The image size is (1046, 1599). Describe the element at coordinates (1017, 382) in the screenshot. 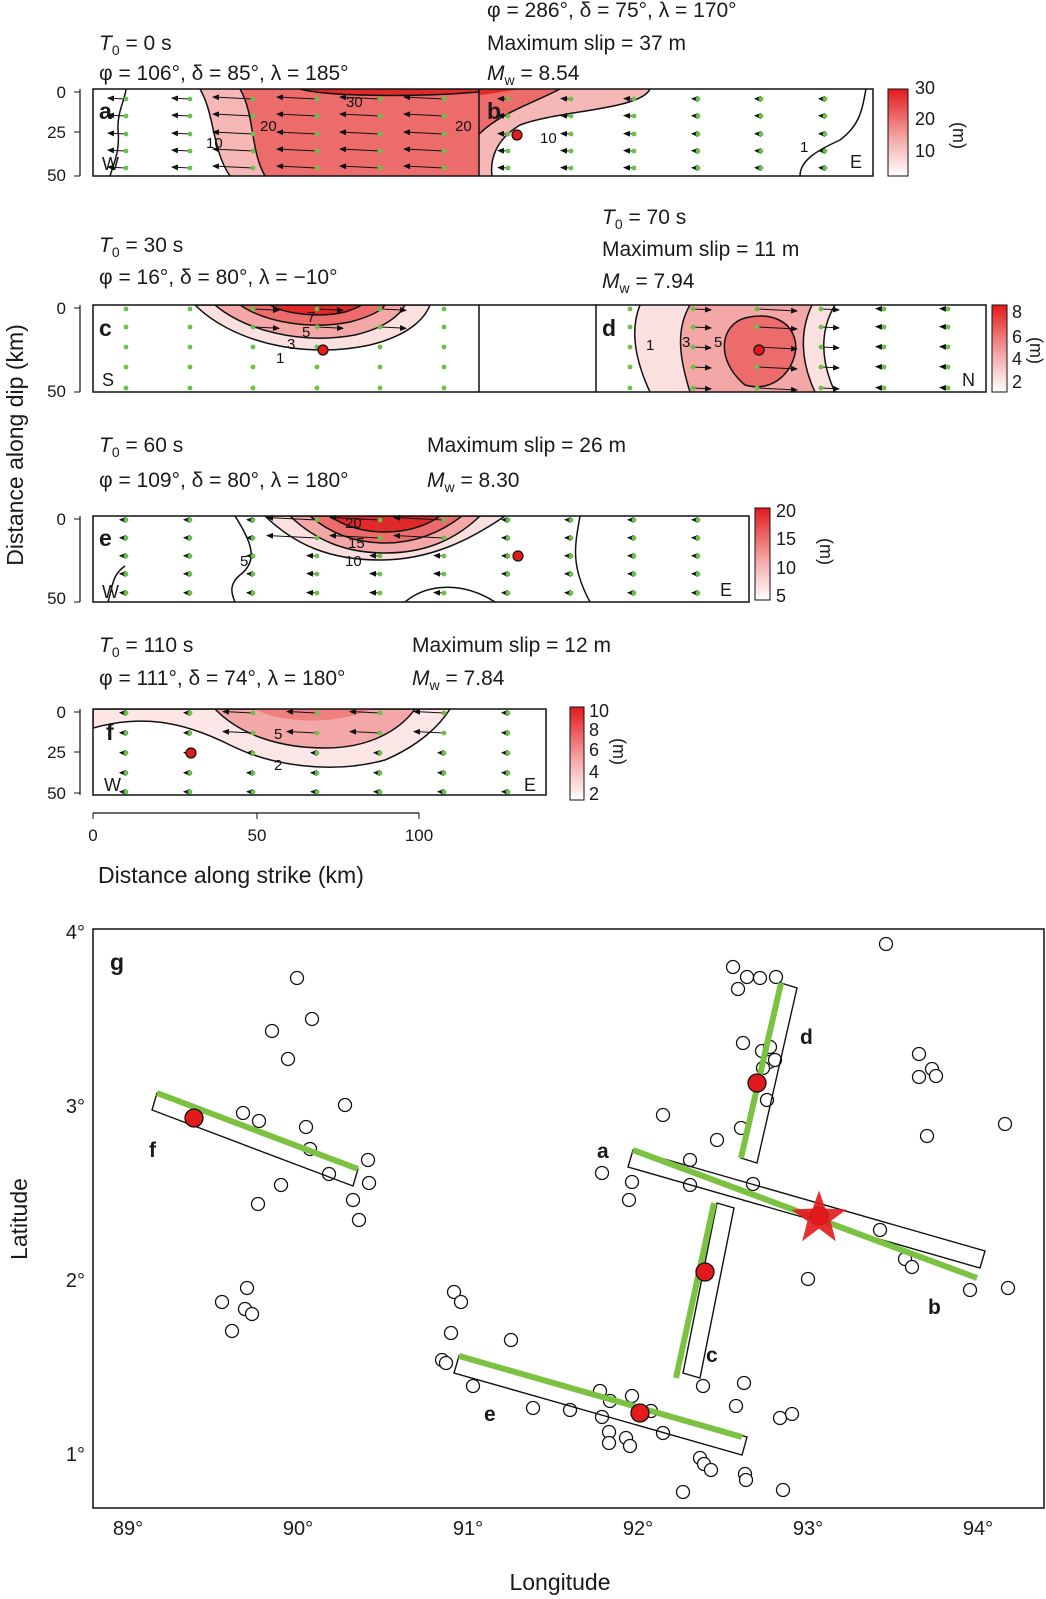

I see `colorbar-d-tick-2: 2` at that location.